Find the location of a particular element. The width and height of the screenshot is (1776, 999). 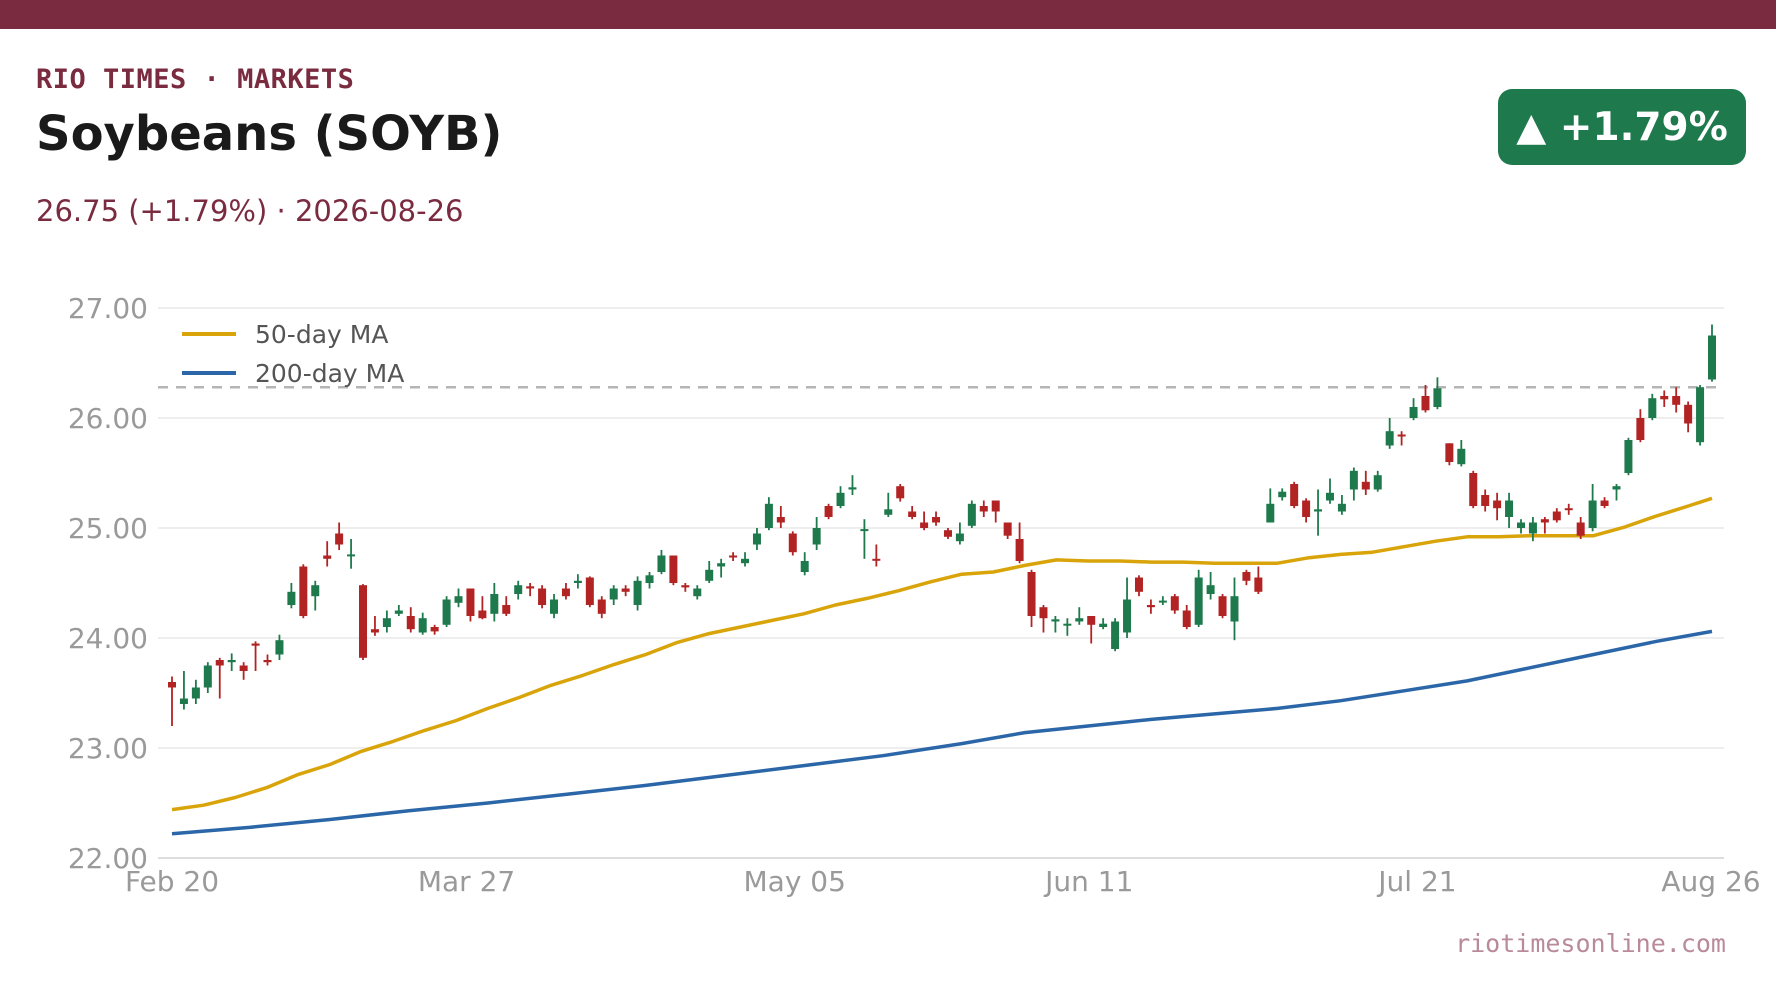

x-tick-label: Aug 26 is located at coordinates (1710, 881).